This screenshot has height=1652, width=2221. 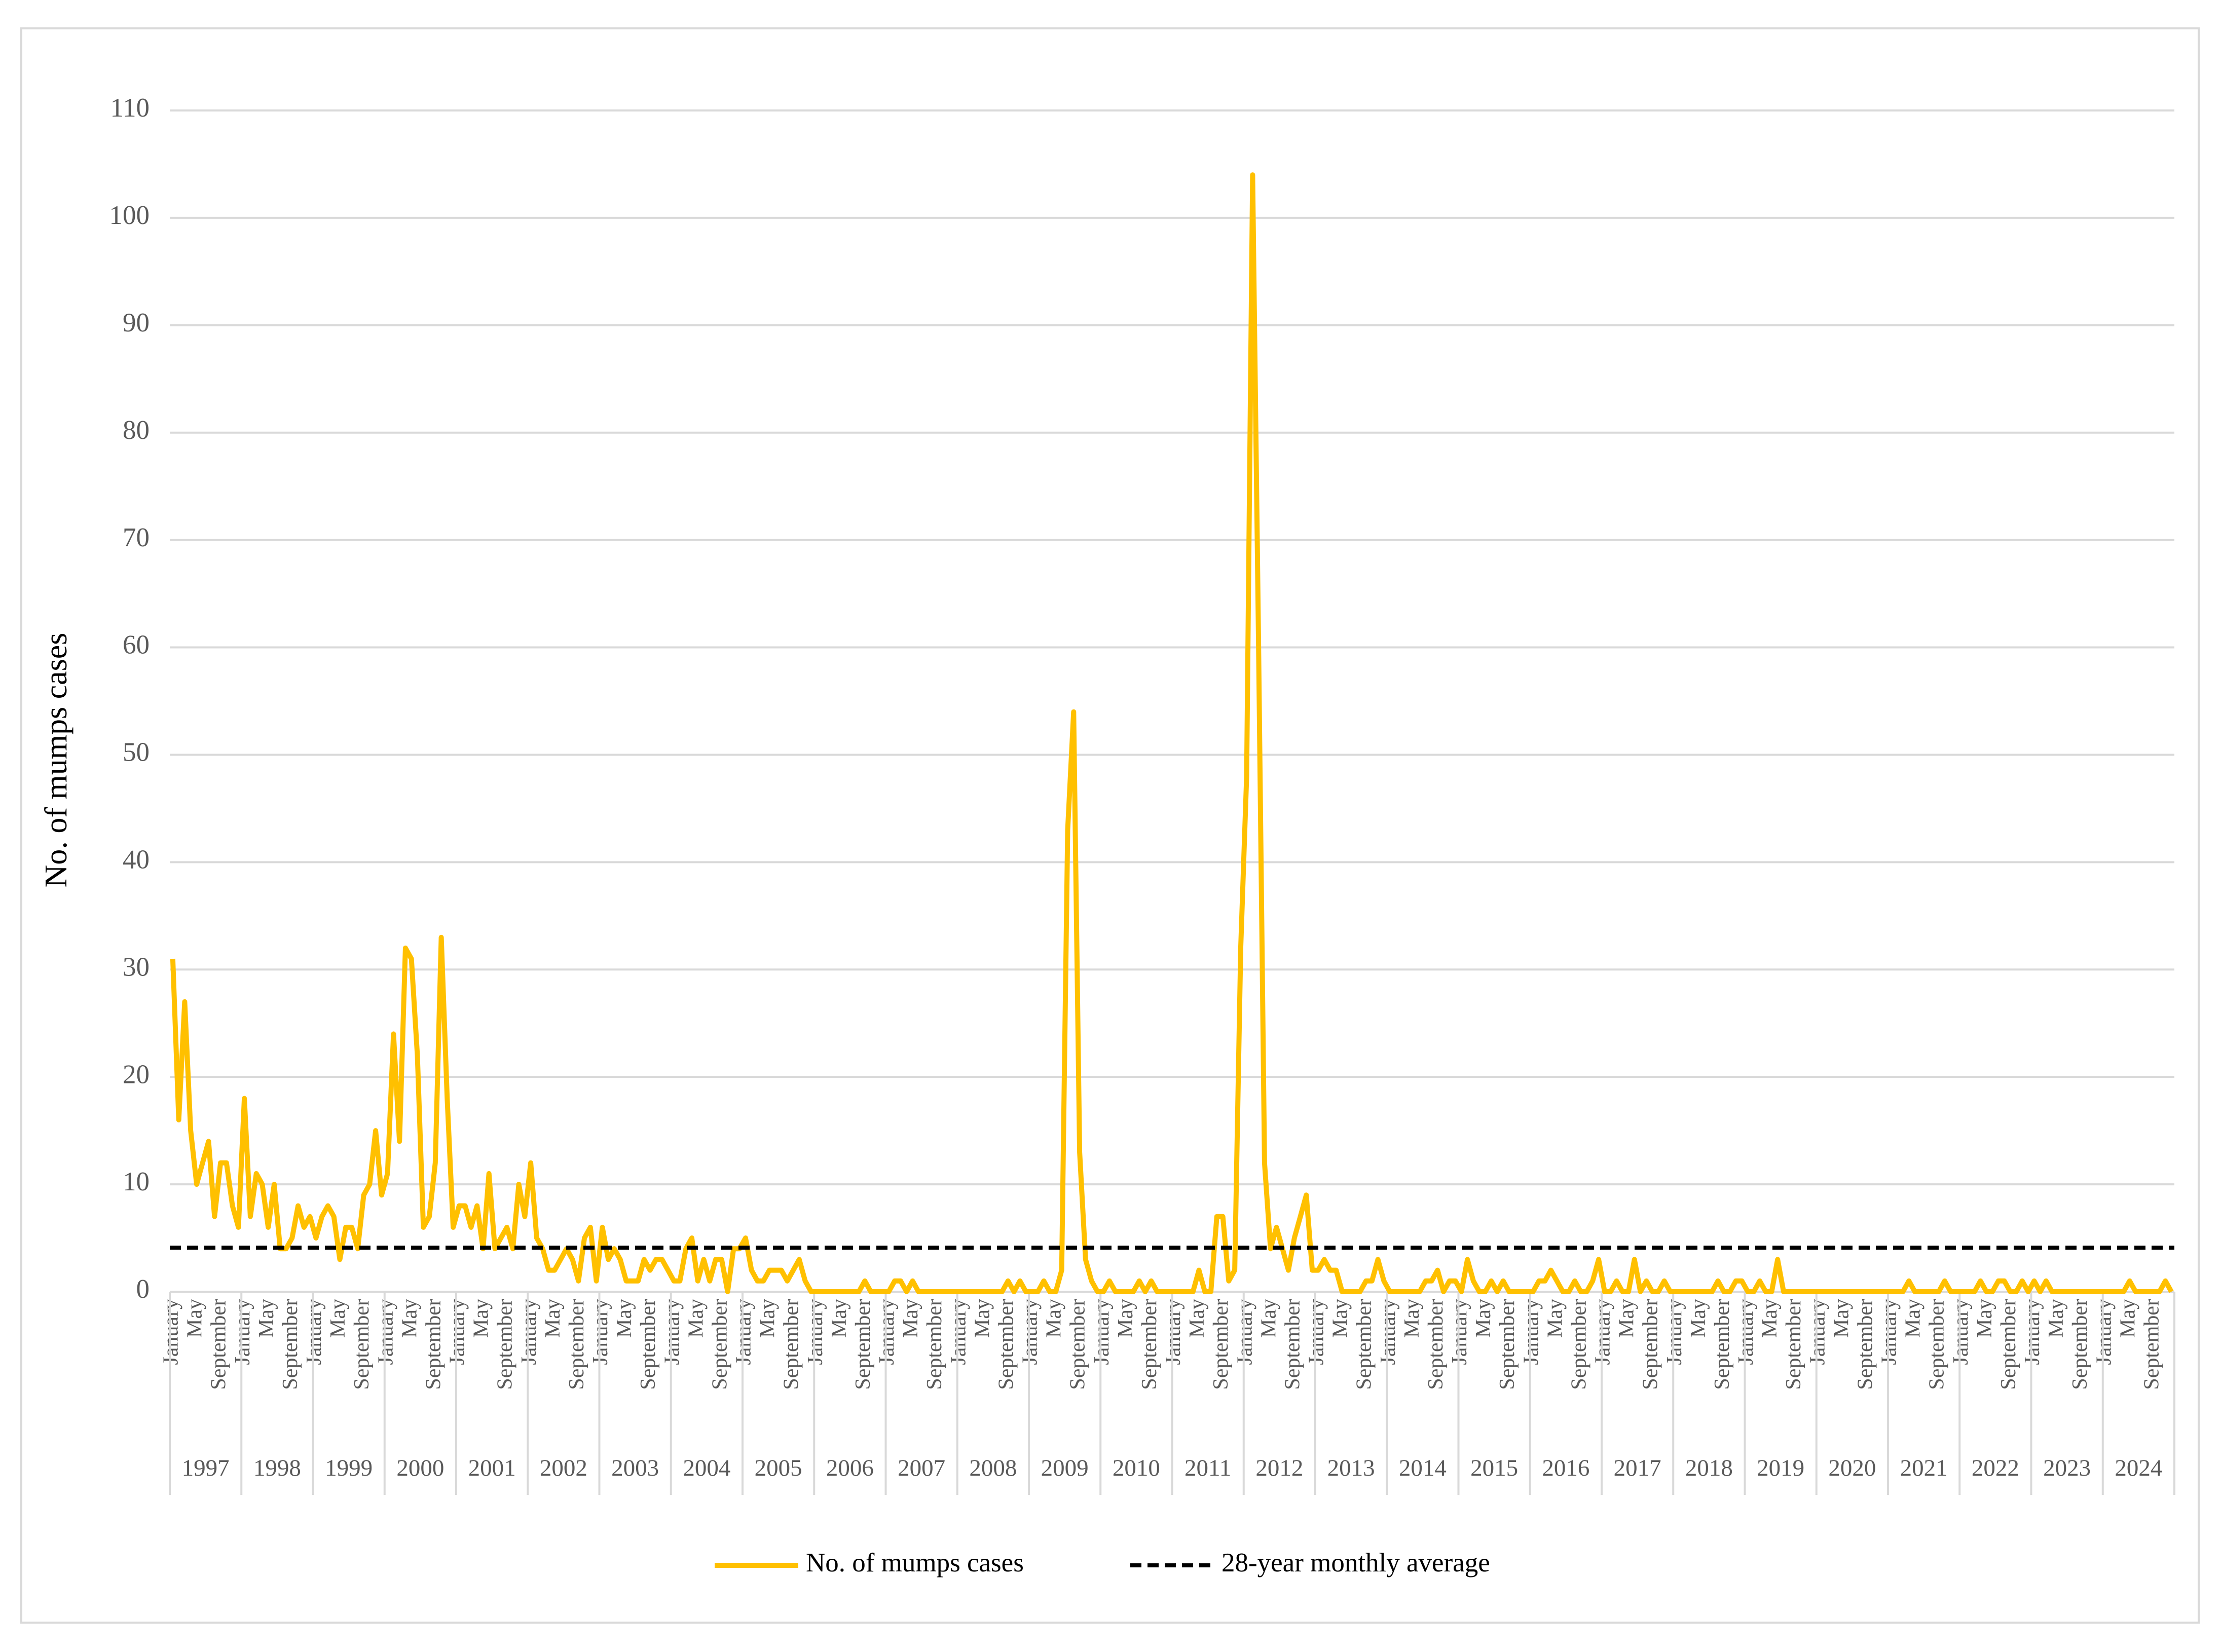 What do you see at coordinates (143, 1289) in the screenshot?
I see `y-tick-label: 0` at bounding box center [143, 1289].